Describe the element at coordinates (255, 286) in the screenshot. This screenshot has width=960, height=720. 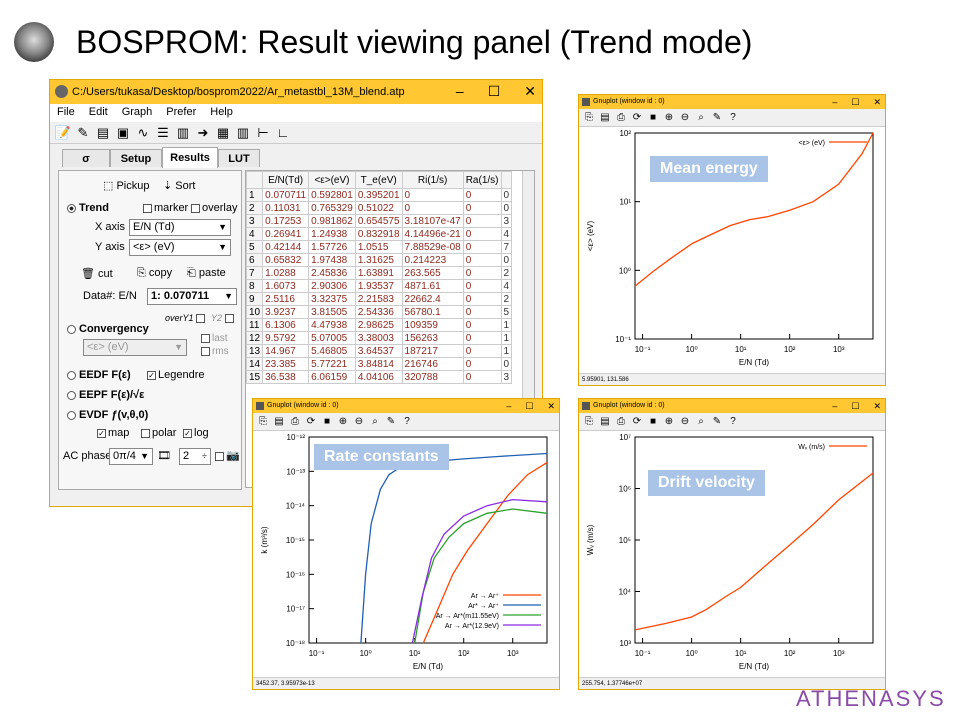
I see `row-header: 8` at that location.